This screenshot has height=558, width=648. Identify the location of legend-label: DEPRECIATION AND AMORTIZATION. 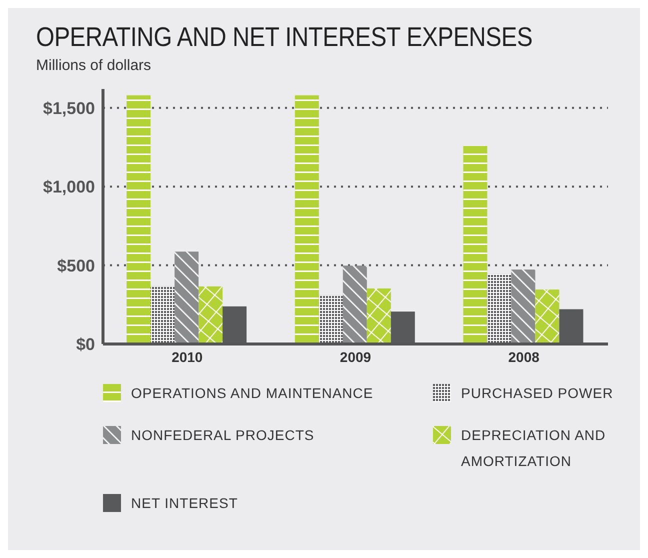
(534, 448).